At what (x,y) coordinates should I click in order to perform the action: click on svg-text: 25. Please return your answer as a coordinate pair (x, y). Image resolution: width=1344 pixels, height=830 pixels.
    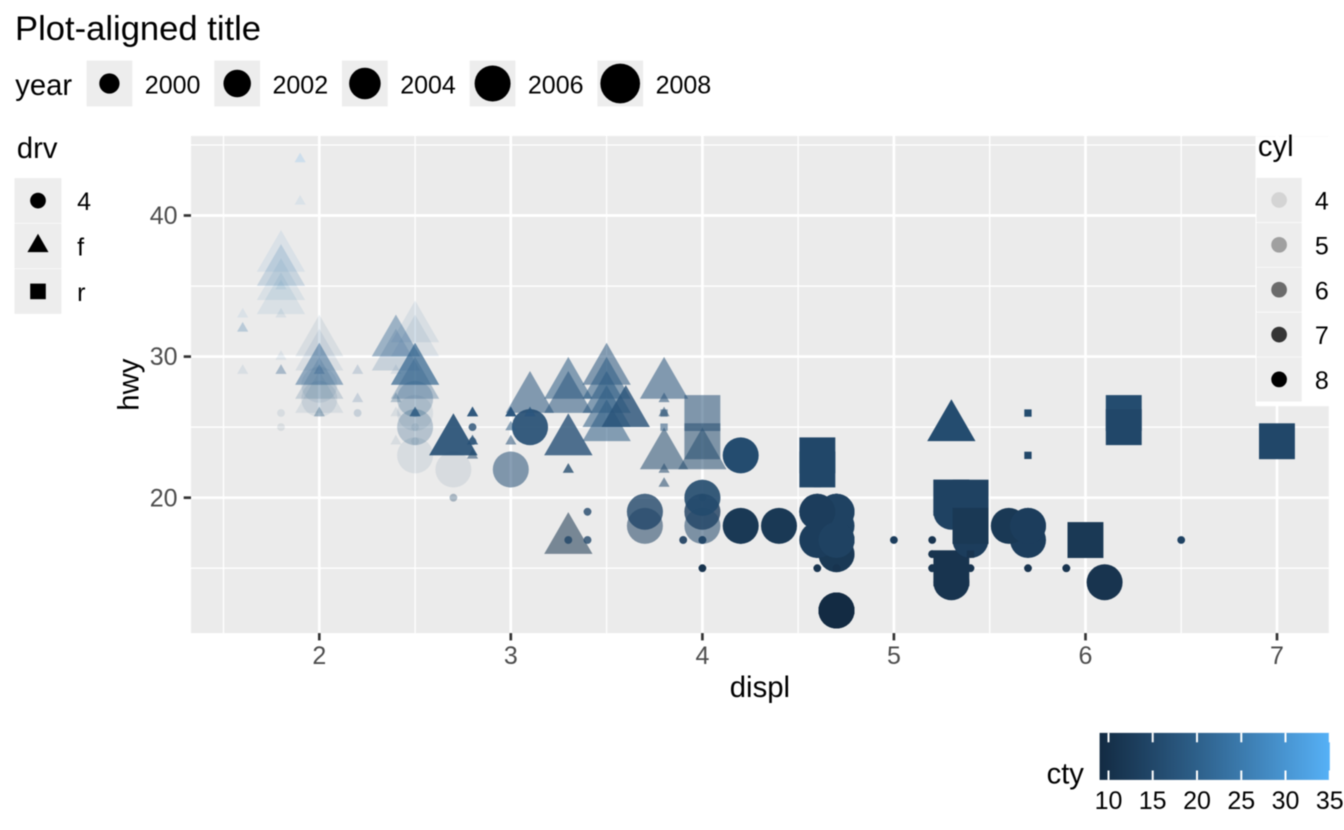
    Looking at the image, I should click on (1241, 801).